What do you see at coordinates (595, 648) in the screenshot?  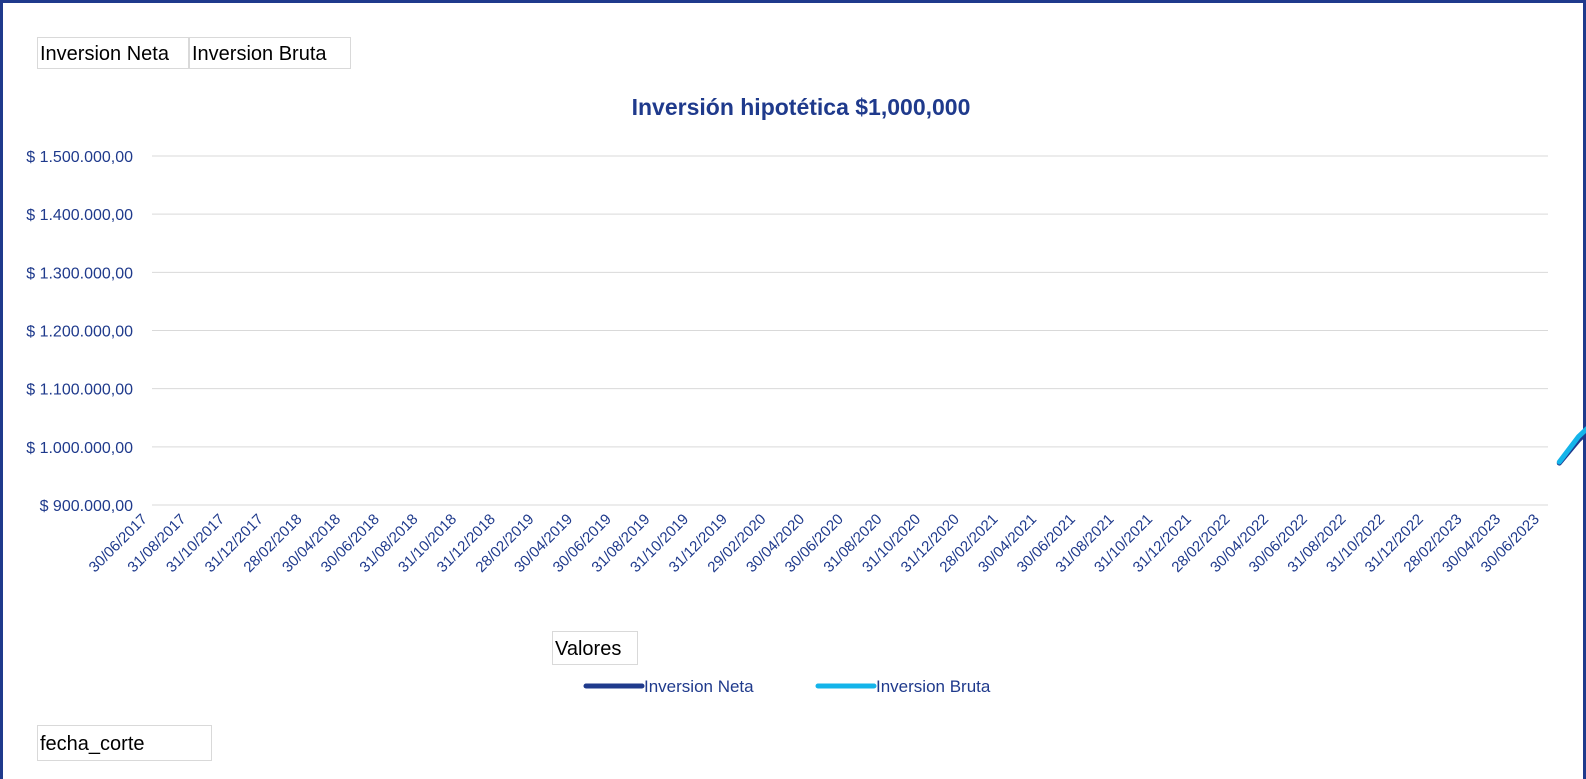 I see `pivot-field-valores: Valores` at bounding box center [595, 648].